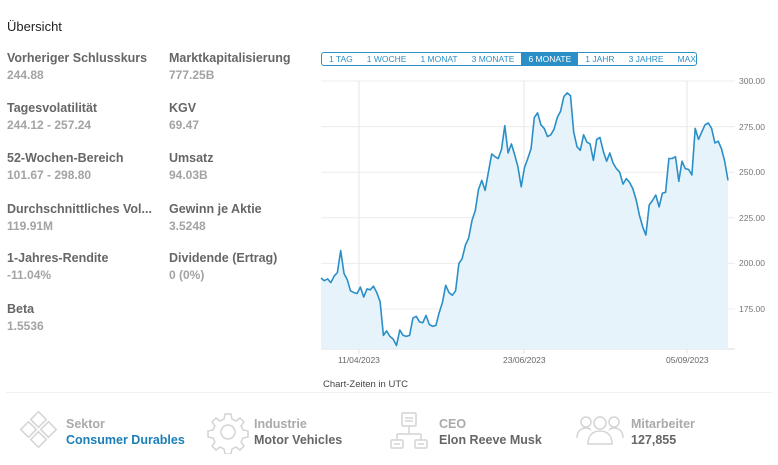 The height and width of the screenshot is (465, 778). I want to click on stat-value: 101.67 - 298.80, so click(49, 175).